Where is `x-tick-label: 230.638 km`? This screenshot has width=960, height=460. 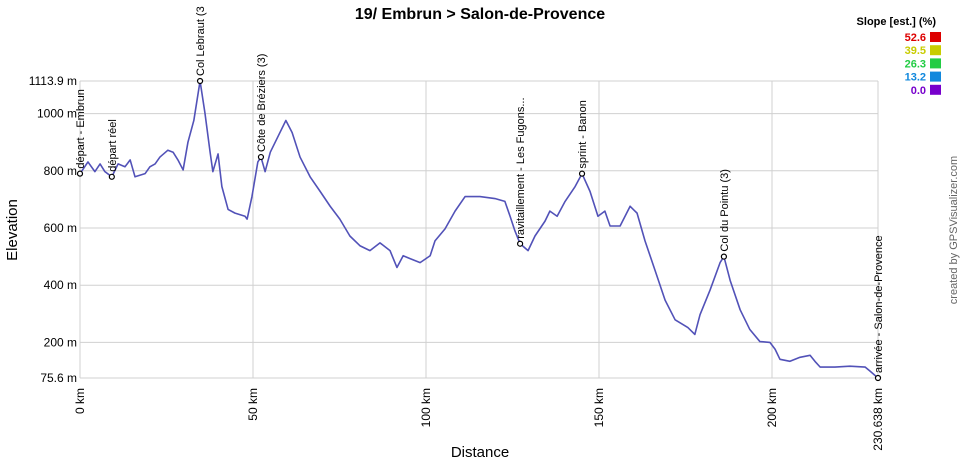
x-tick-label: 230.638 km is located at coordinates (878, 419).